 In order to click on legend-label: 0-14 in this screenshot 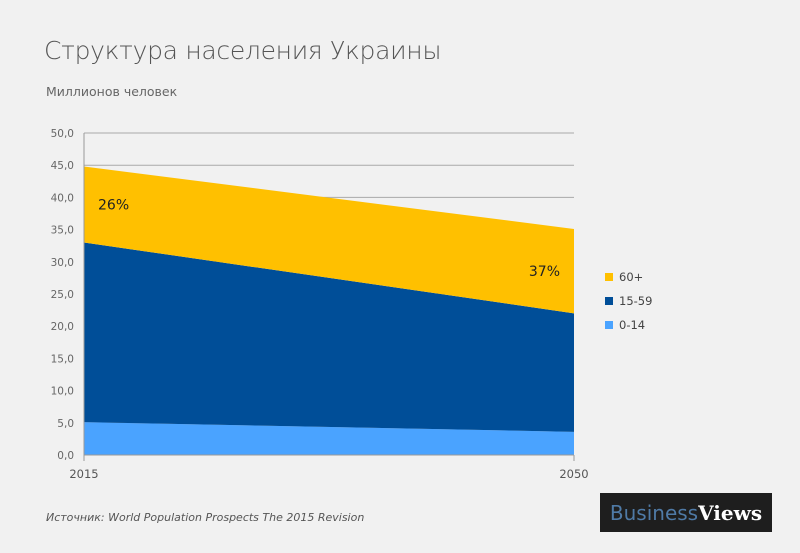, I will do `click(632, 325)`.